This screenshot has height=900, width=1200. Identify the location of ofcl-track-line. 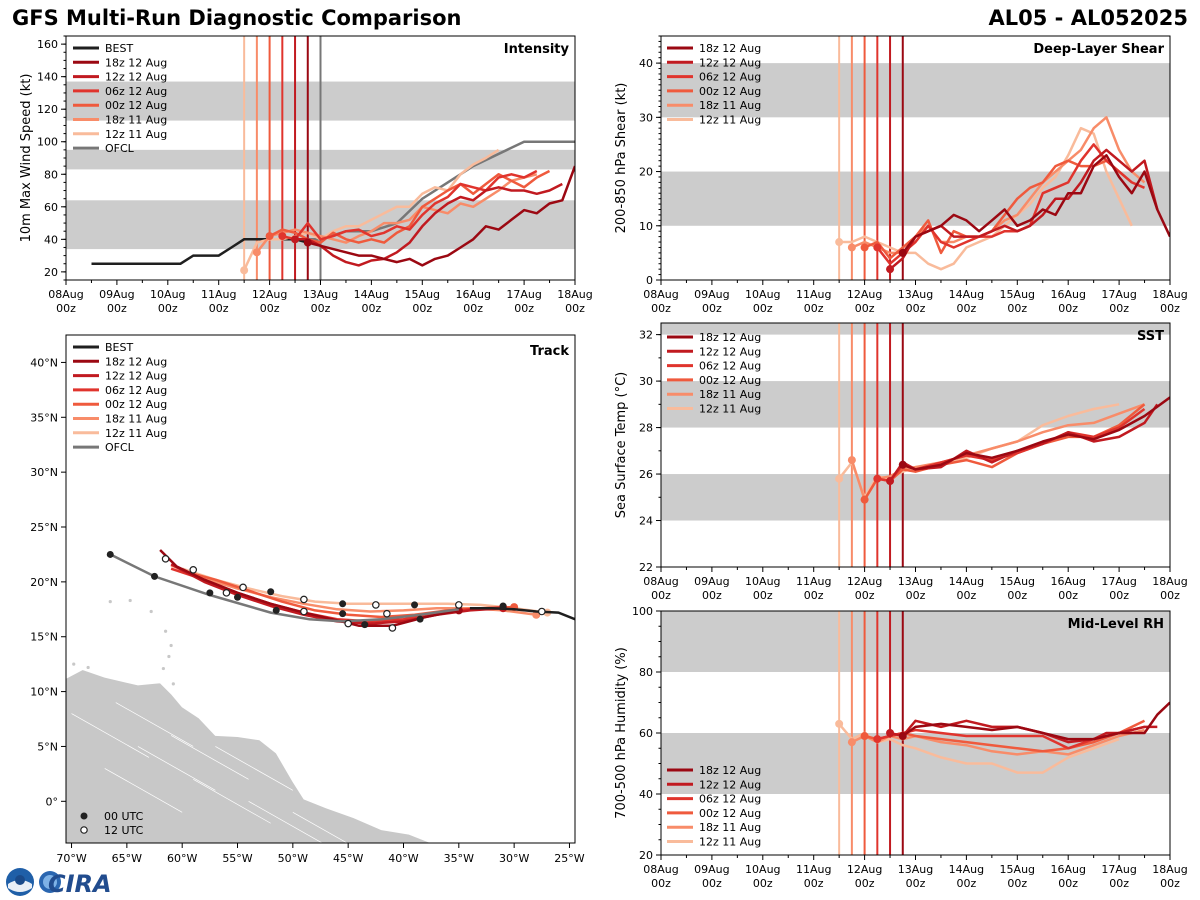
(284, 588).